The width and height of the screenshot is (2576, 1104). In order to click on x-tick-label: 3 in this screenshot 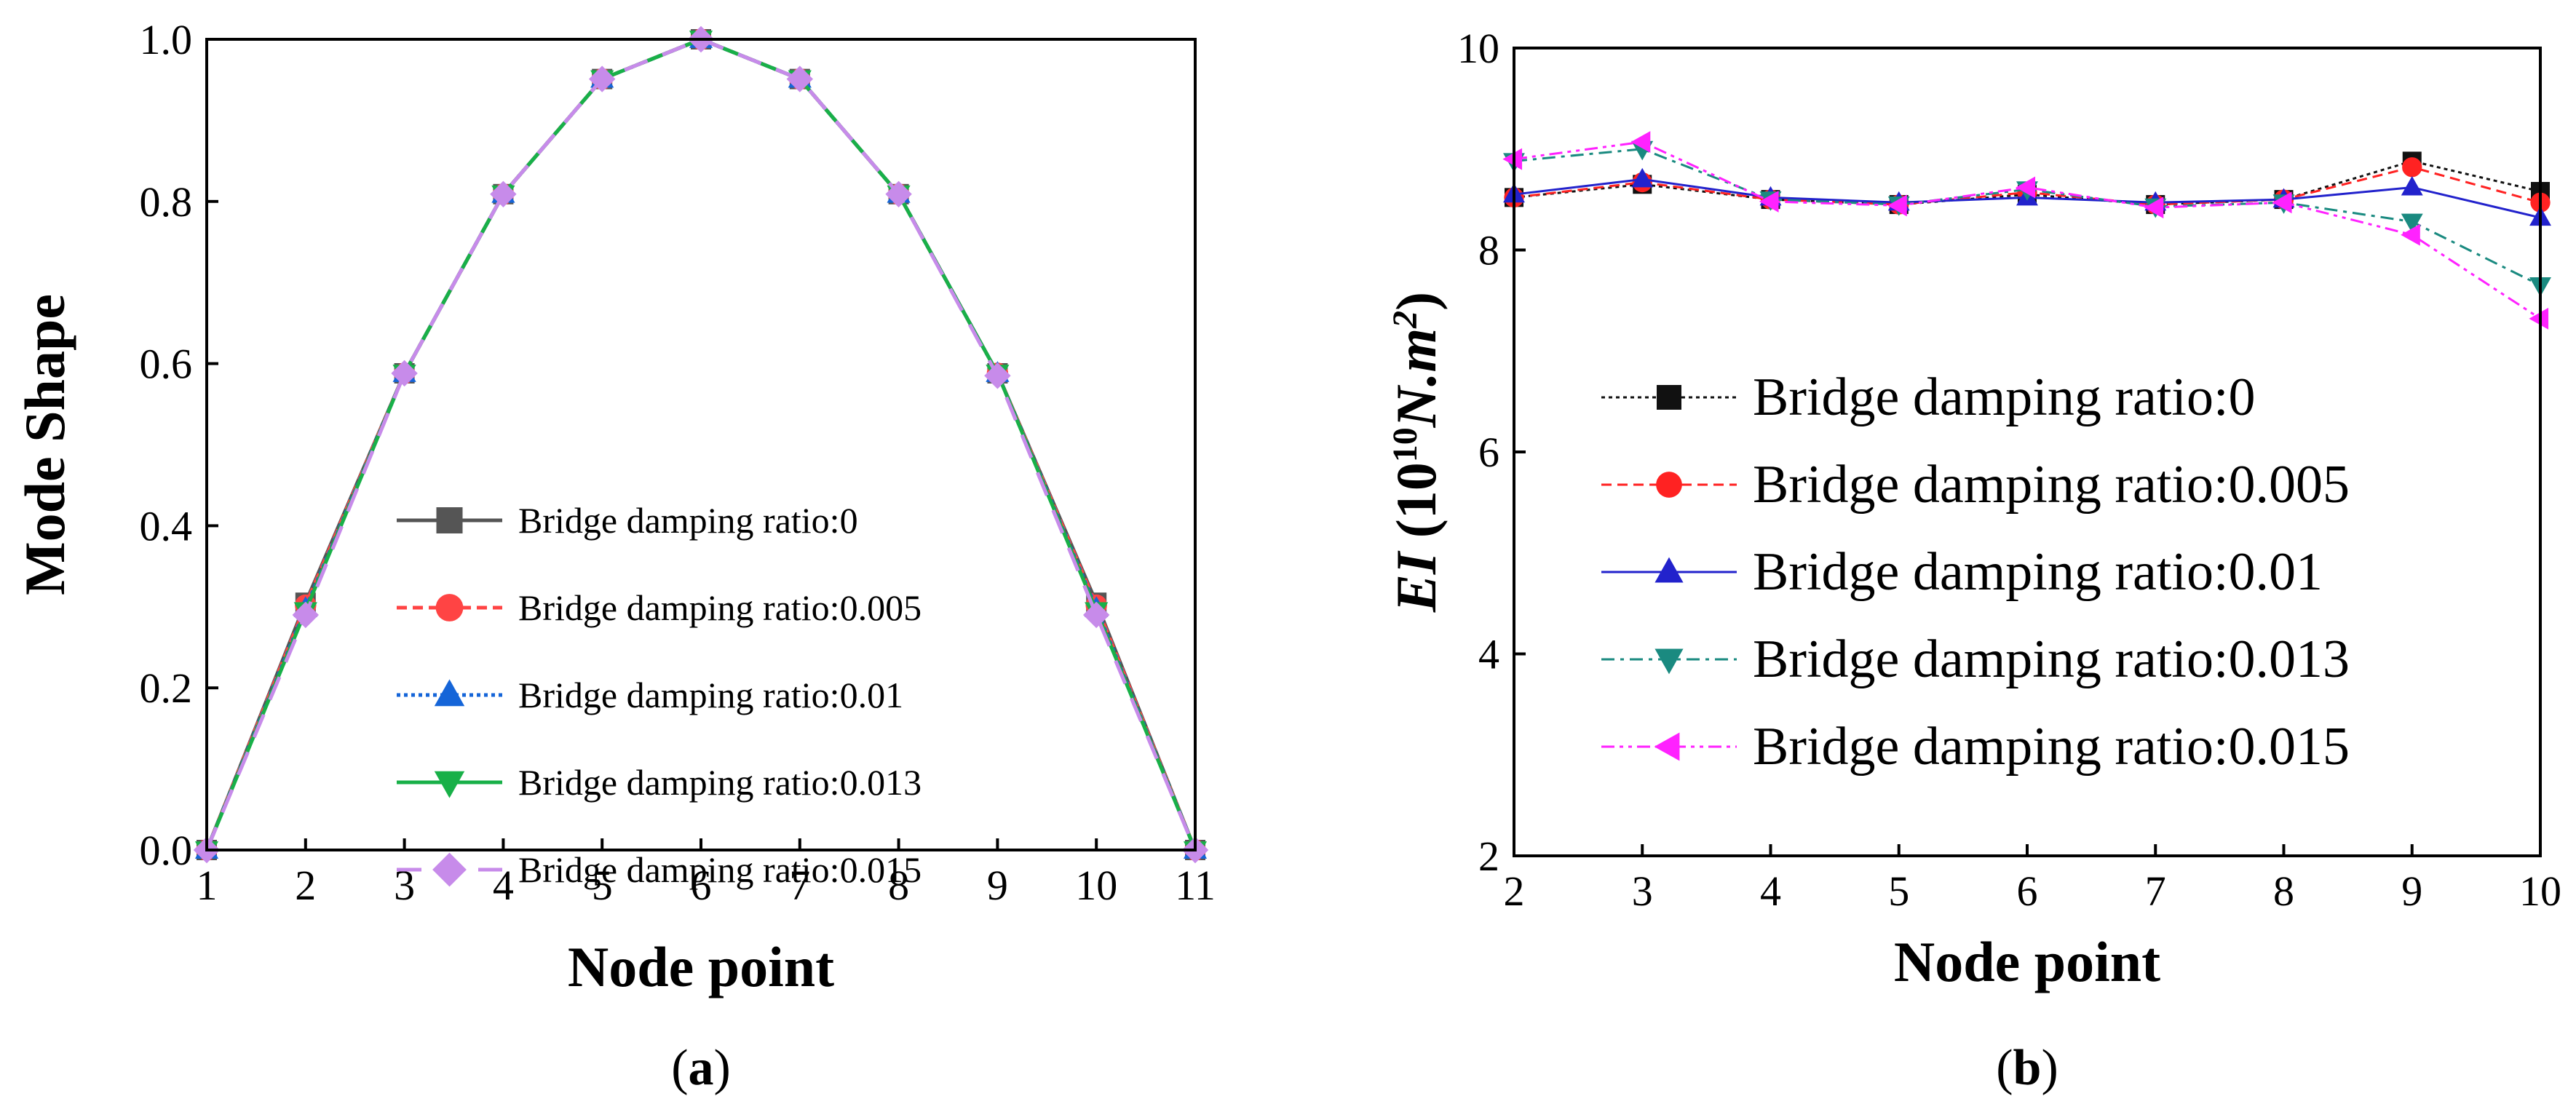, I will do `click(1642, 891)`.